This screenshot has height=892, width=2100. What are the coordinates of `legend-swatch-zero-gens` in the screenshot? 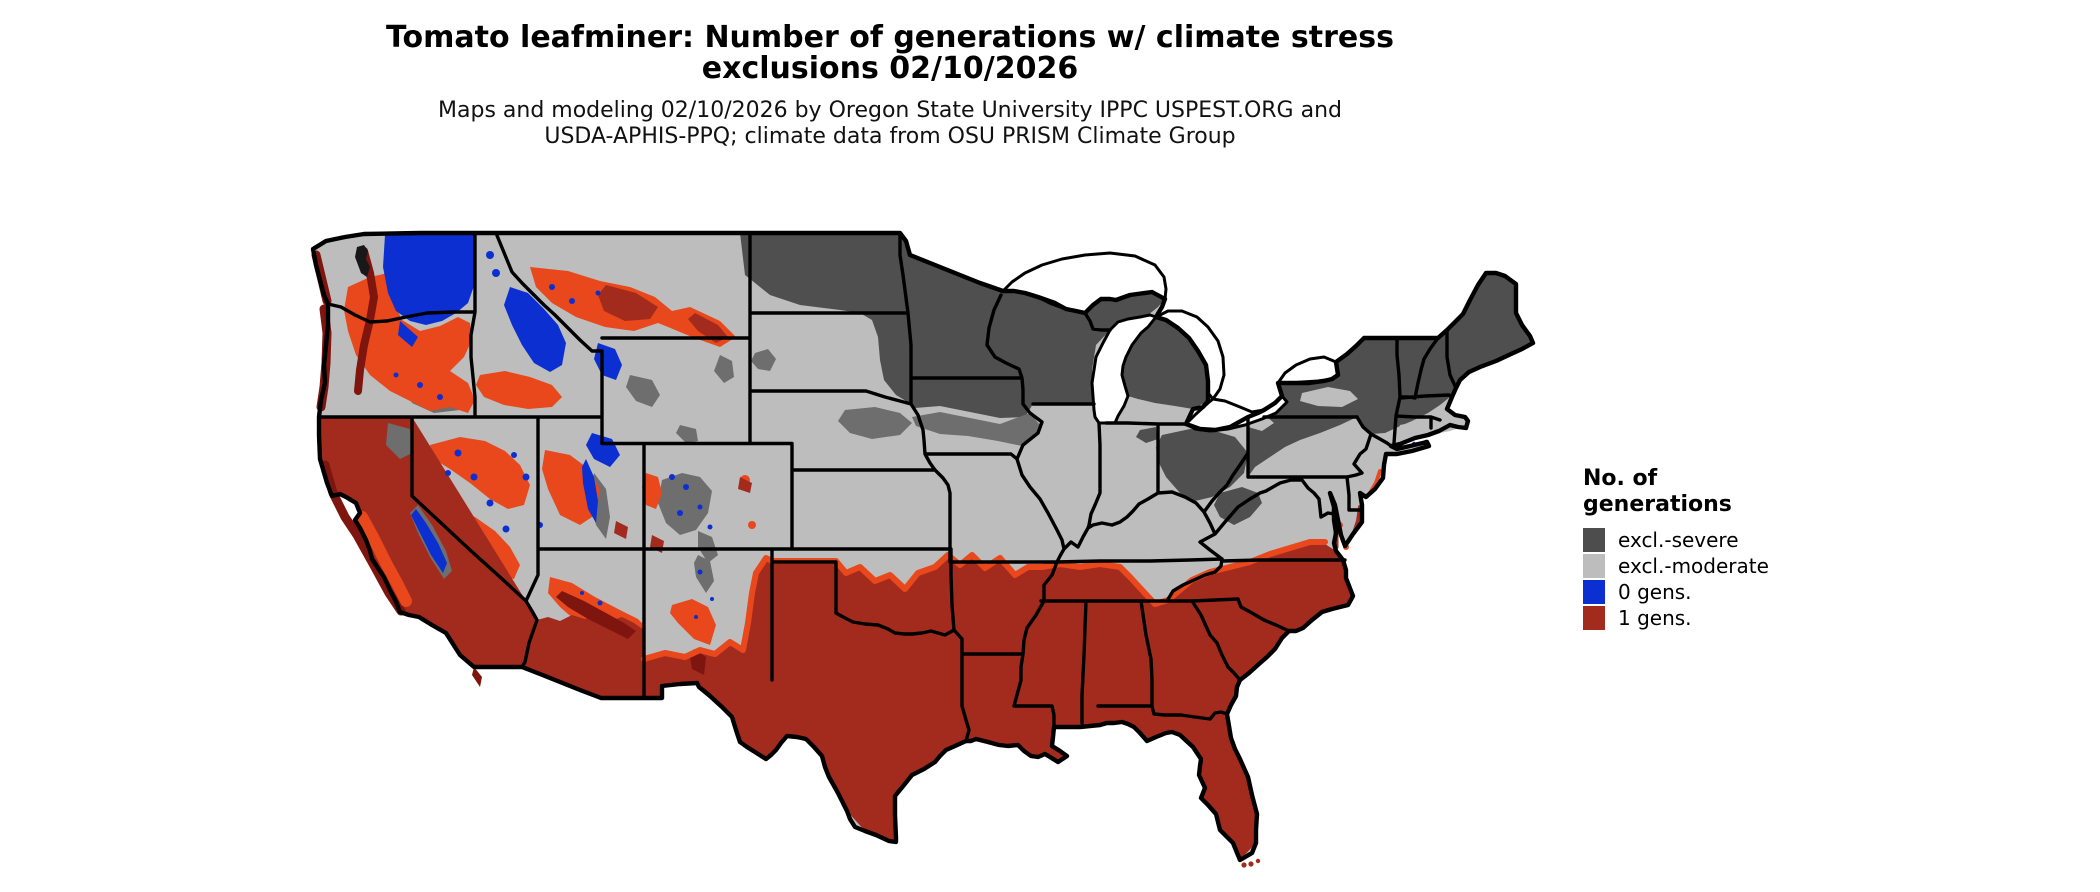 It's located at (1594, 592).